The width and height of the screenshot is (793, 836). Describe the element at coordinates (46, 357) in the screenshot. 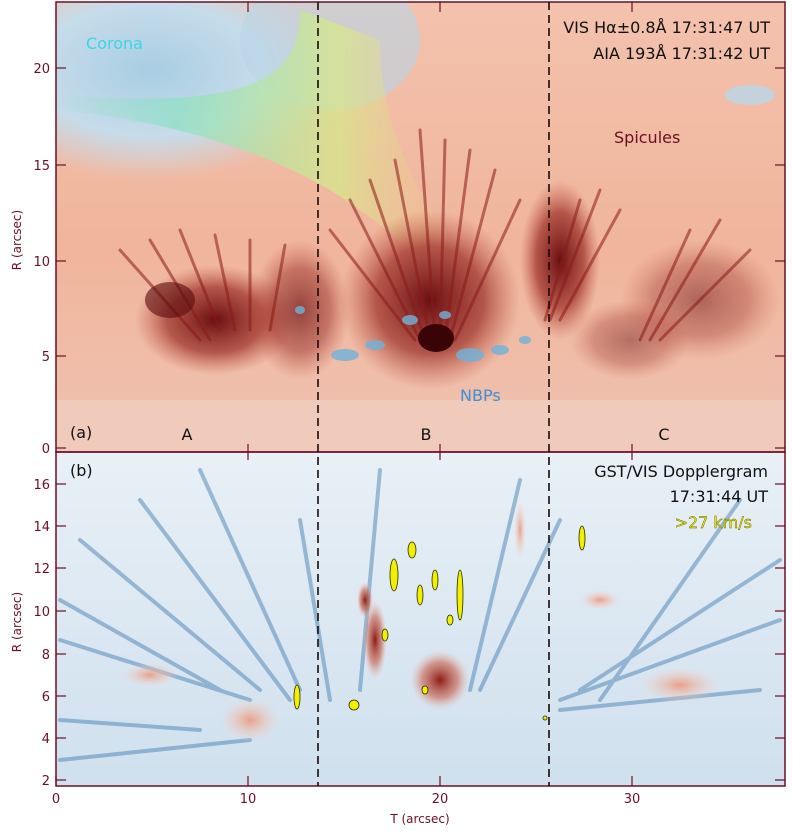

I see `a-ytick-5: 5` at that location.